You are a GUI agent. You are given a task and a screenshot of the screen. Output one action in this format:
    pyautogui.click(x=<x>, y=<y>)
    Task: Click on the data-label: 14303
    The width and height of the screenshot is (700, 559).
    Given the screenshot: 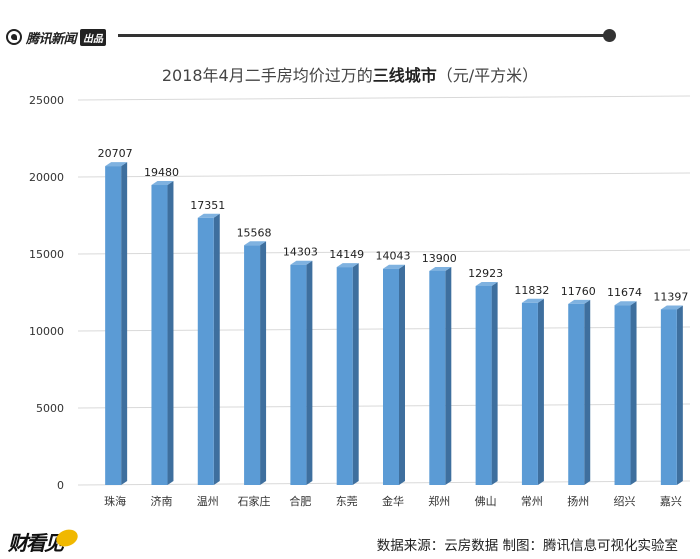 What is the action you would take?
    pyautogui.click(x=300, y=252)
    